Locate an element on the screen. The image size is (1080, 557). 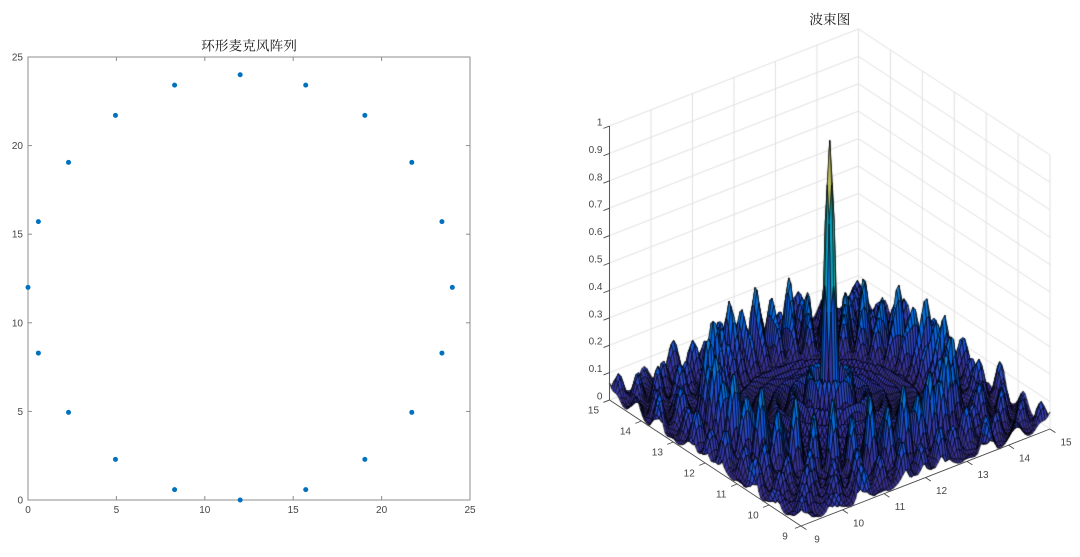
z-tick-label-3d: 0.2 is located at coordinates (596, 342).